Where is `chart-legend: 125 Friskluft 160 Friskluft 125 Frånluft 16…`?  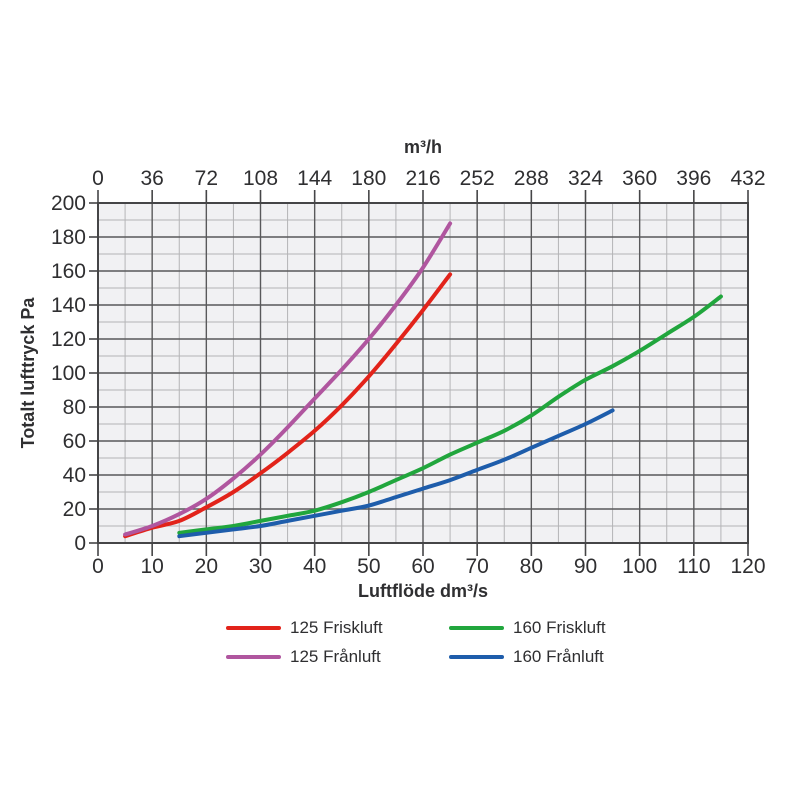
chart-legend: 125 Friskluft 160 Friskluft 125 Frånluft 16… is located at coordinates (416, 642).